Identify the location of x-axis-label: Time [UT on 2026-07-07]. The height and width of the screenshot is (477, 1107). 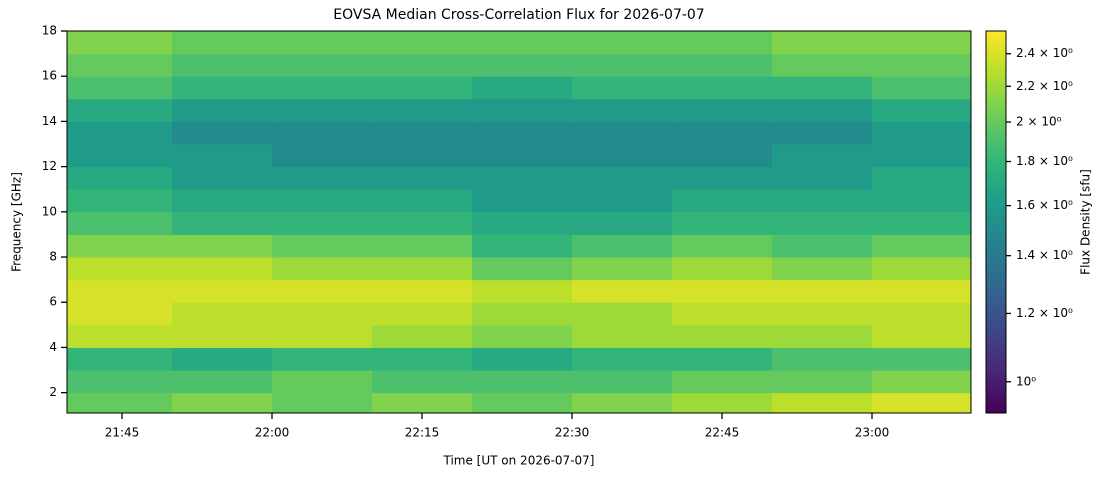
(519, 461).